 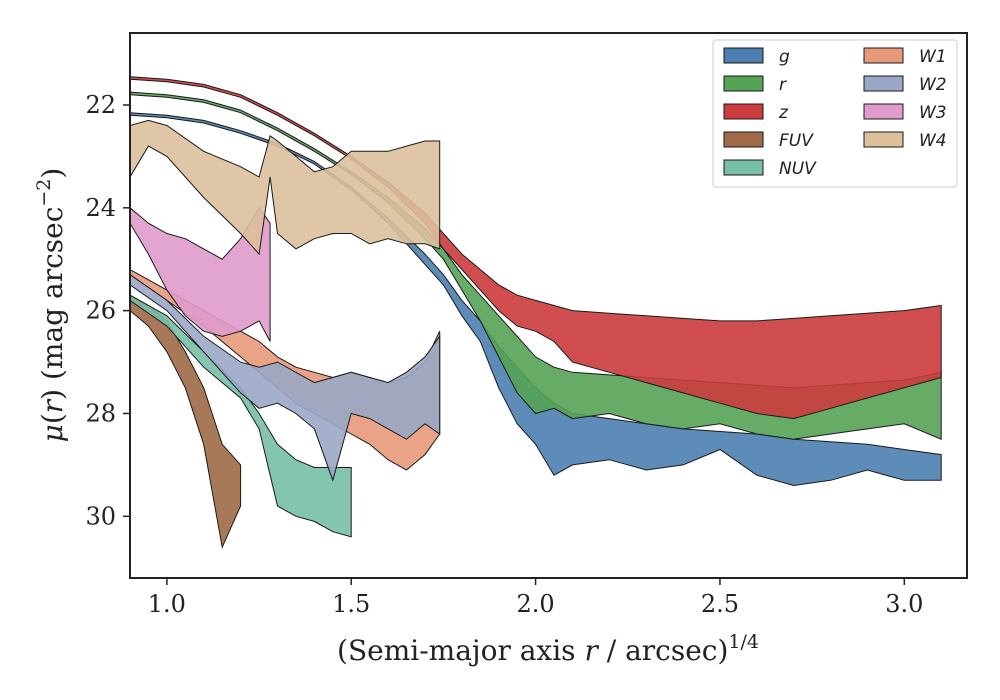 What do you see at coordinates (796, 141) in the screenshot?
I see `legend-label-fuv: FUV` at bounding box center [796, 141].